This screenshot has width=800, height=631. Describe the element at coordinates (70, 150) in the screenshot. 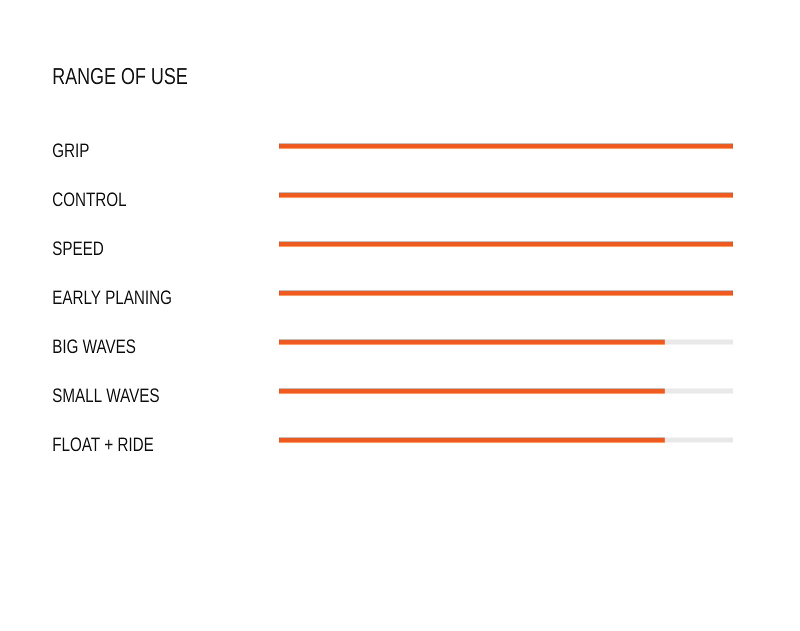

I see `y-tick-label: GRIP` at that location.